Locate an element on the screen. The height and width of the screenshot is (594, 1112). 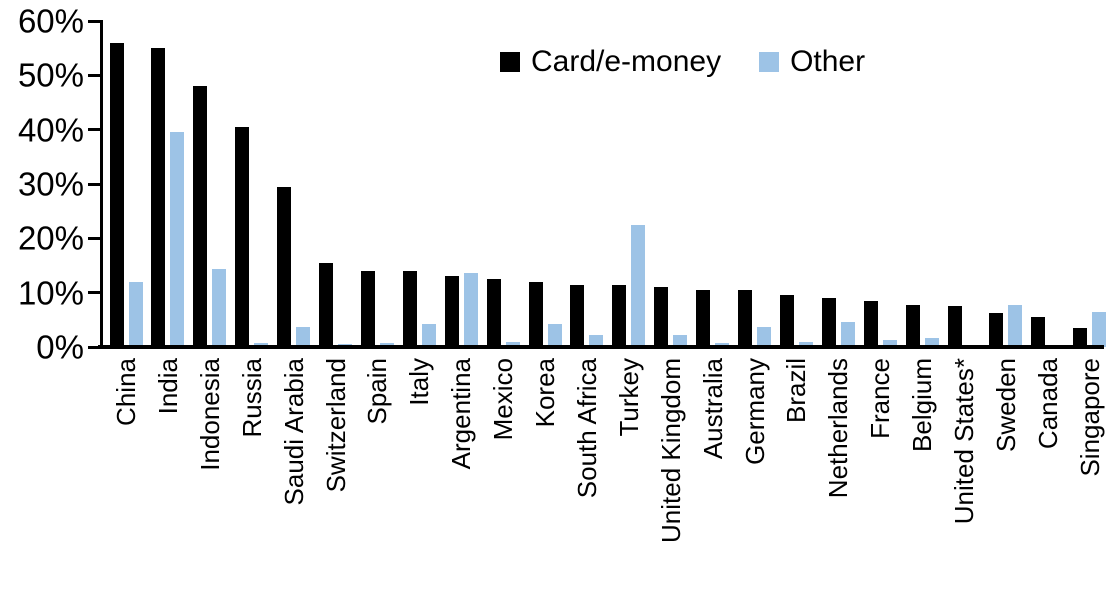
legend: Card/e-money Other is located at coordinates (682, 62).